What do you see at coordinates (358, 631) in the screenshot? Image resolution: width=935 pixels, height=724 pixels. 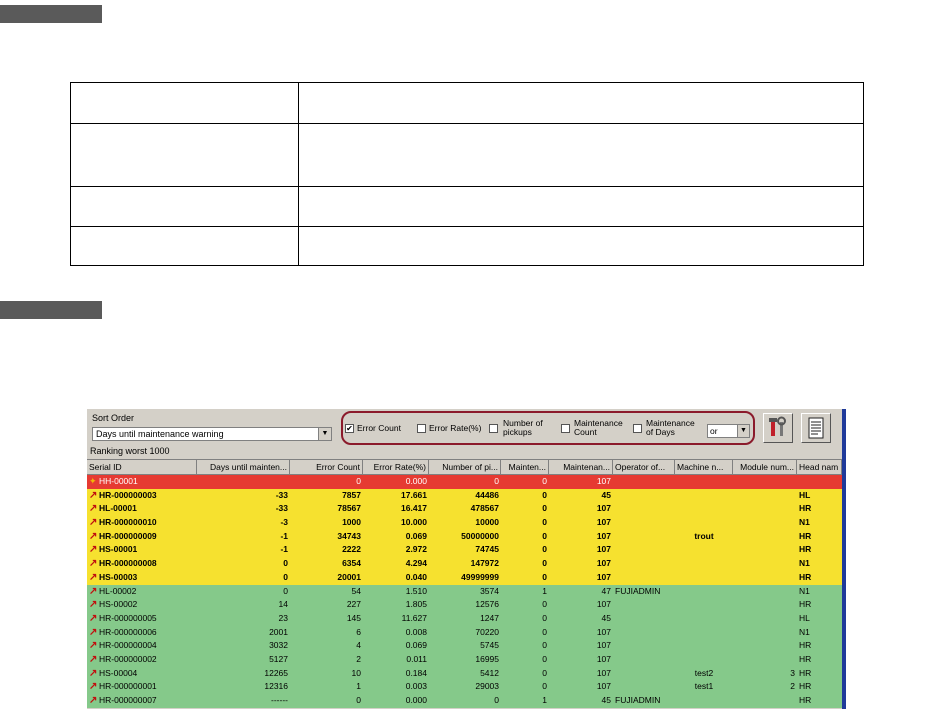 I see `cell-error-count: 6` at bounding box center [358, 631].